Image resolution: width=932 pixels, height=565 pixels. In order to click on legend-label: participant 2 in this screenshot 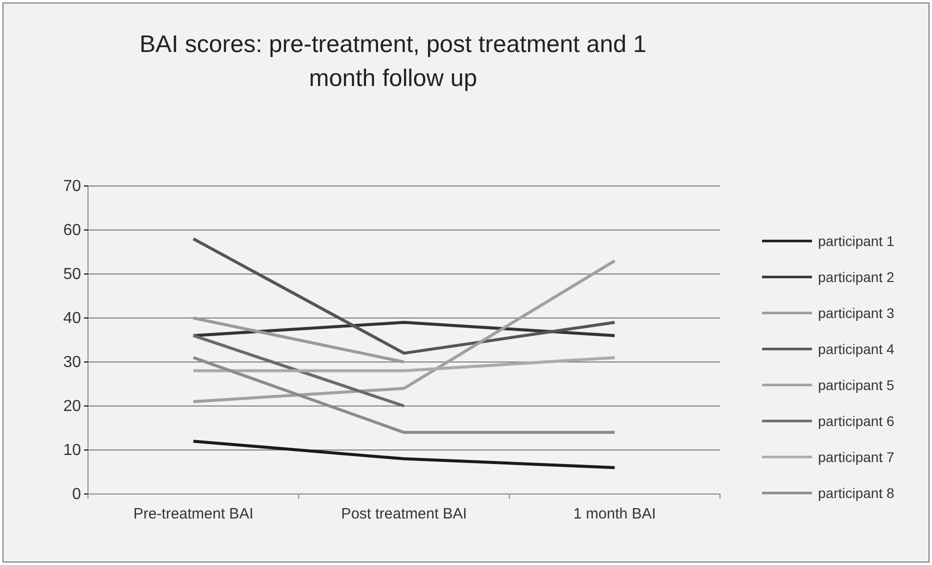, I will do `click(856, 277)`.